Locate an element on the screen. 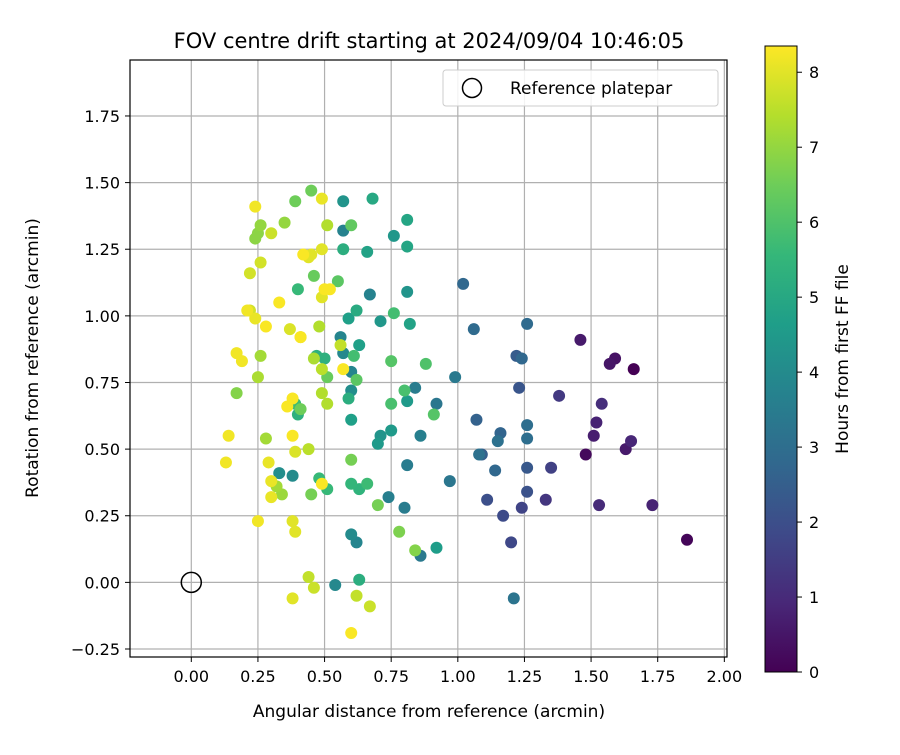 The height and width of the screenshot is (755, 900). y-tick-label: 0.00 is located at coordinates (102, 582).